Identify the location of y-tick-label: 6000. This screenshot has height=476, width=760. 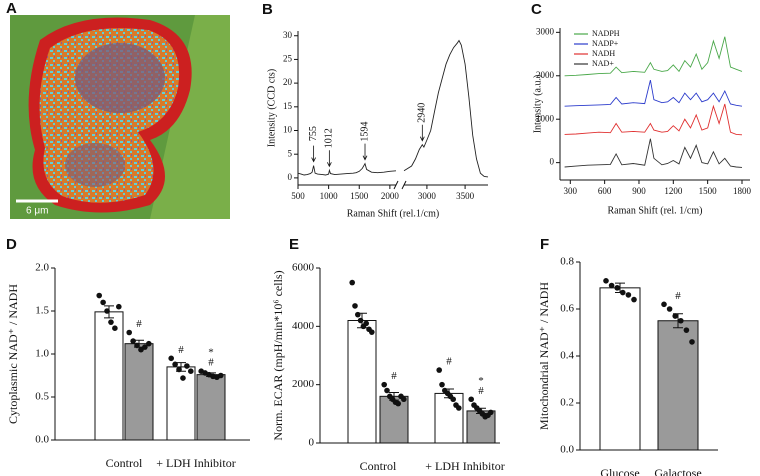
(303, 268).